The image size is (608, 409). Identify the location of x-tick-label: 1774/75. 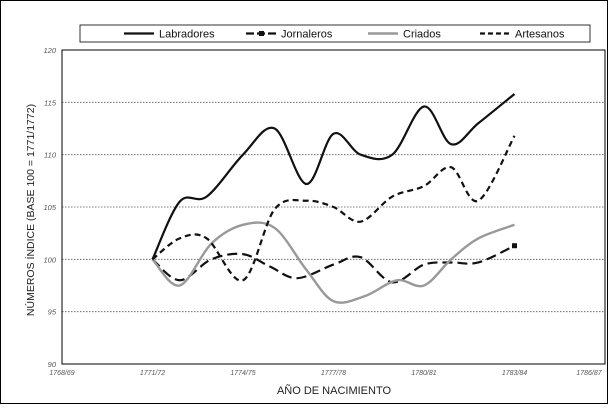
(242, 373).